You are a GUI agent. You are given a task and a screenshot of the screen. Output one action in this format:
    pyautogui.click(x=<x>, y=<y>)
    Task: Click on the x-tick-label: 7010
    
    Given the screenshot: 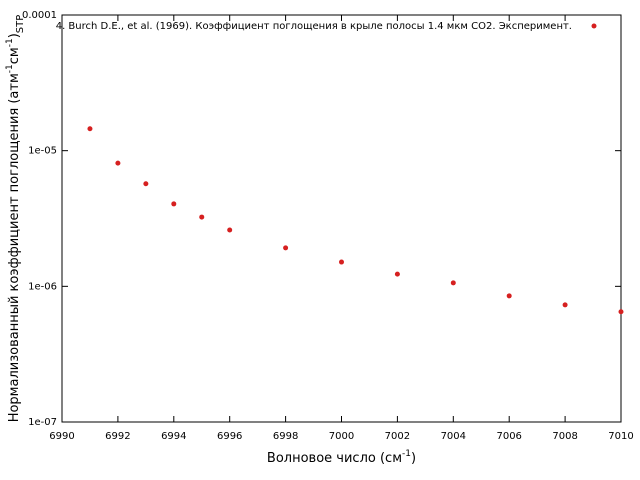 What is the action you would take?
    pyautogui.click(x=620, y=436)
    